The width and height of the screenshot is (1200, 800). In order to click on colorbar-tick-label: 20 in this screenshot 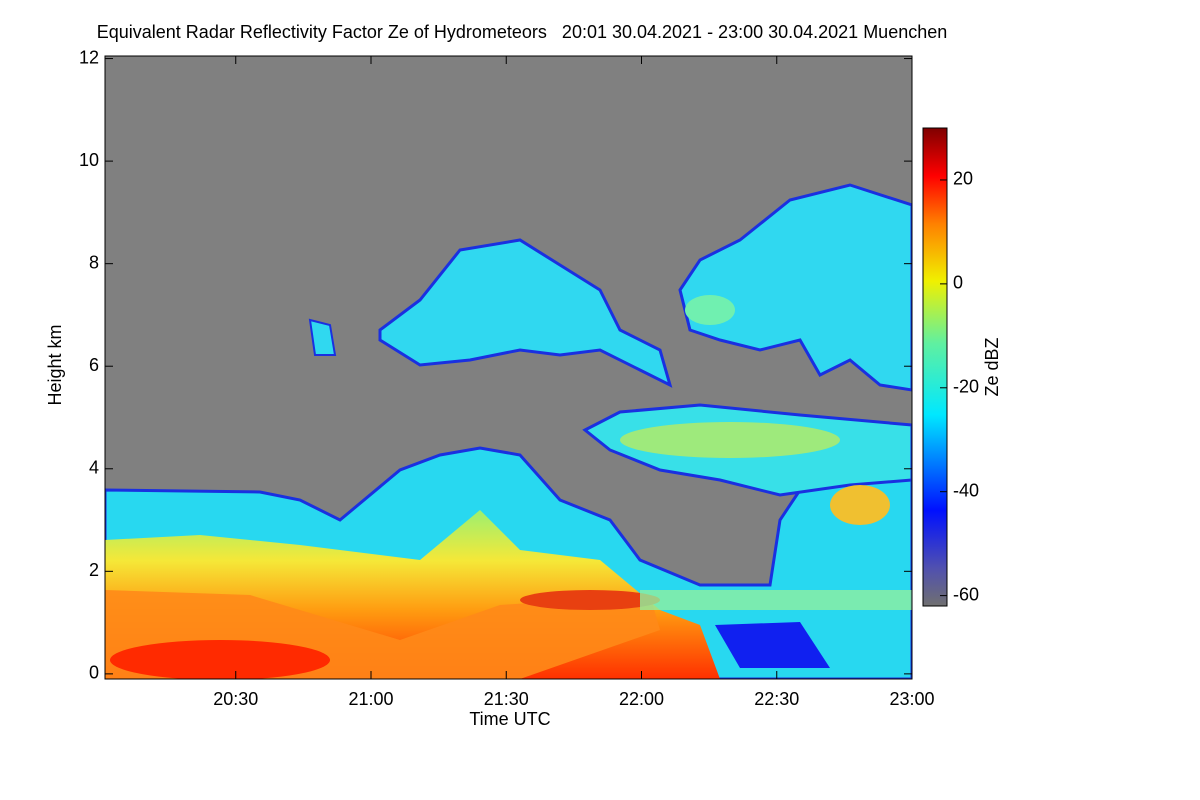, I will do `click(963, 179)`.